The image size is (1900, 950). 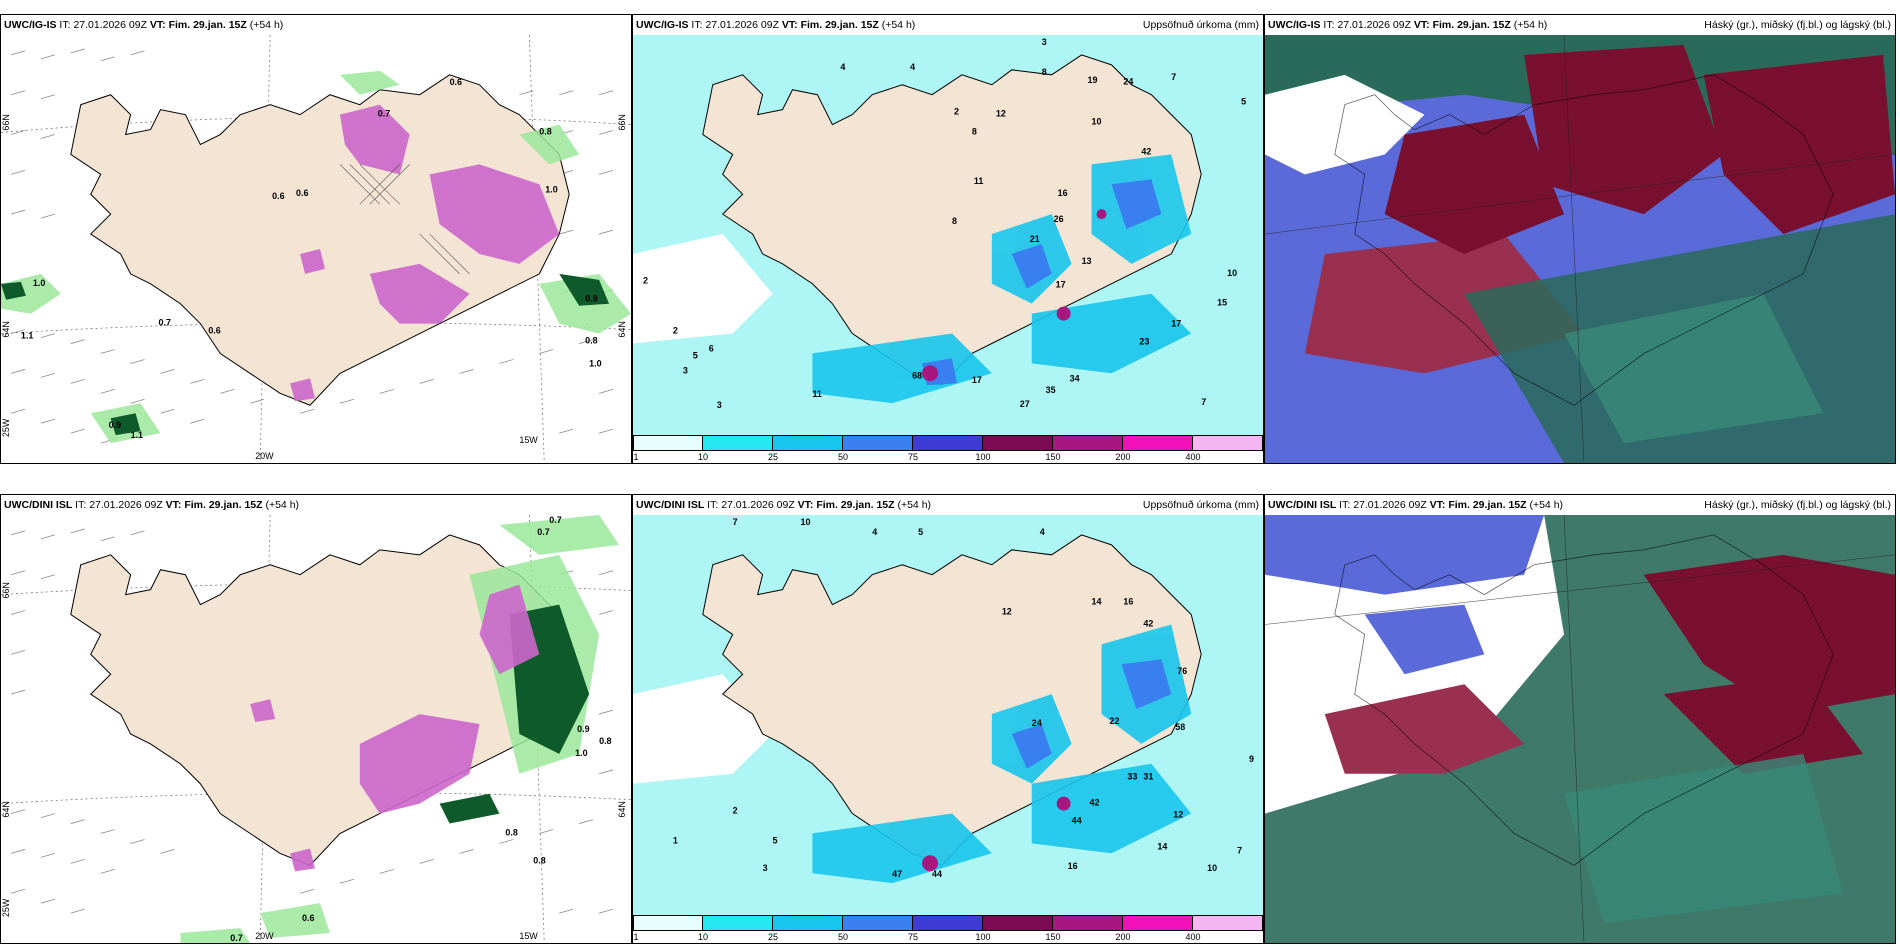 I want to click on value-label: 15, so click(x=1222, y=303).